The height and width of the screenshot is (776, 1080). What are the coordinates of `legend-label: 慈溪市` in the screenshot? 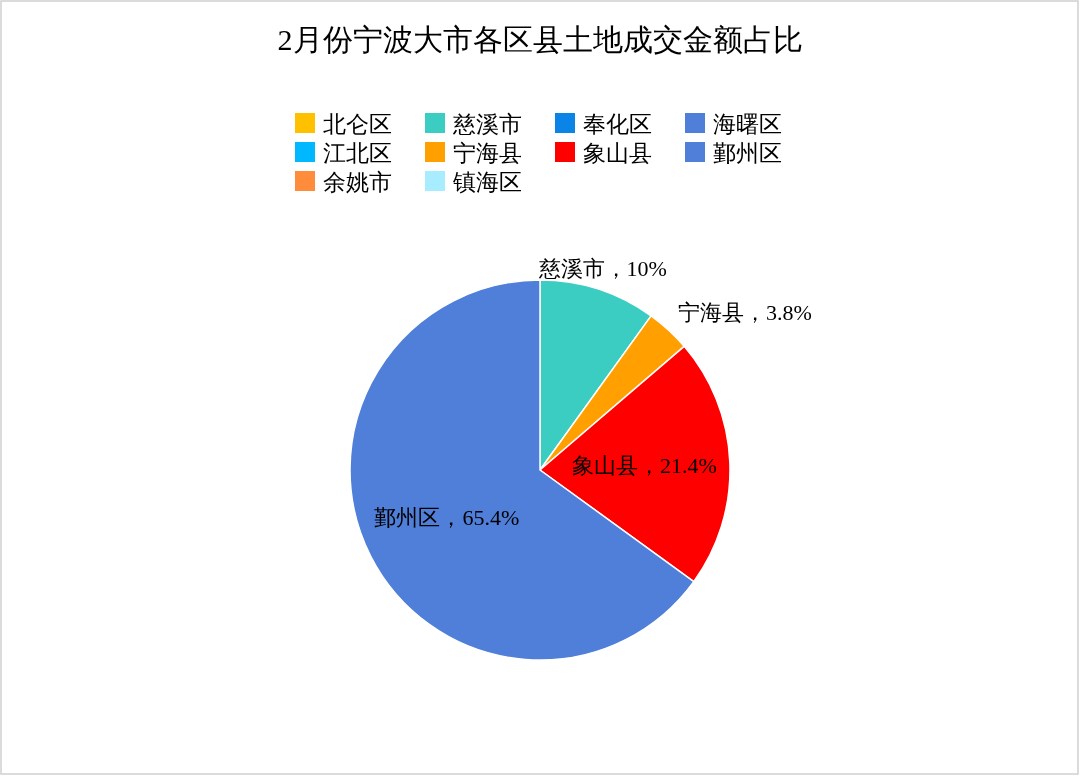 It's located at (487, 124).